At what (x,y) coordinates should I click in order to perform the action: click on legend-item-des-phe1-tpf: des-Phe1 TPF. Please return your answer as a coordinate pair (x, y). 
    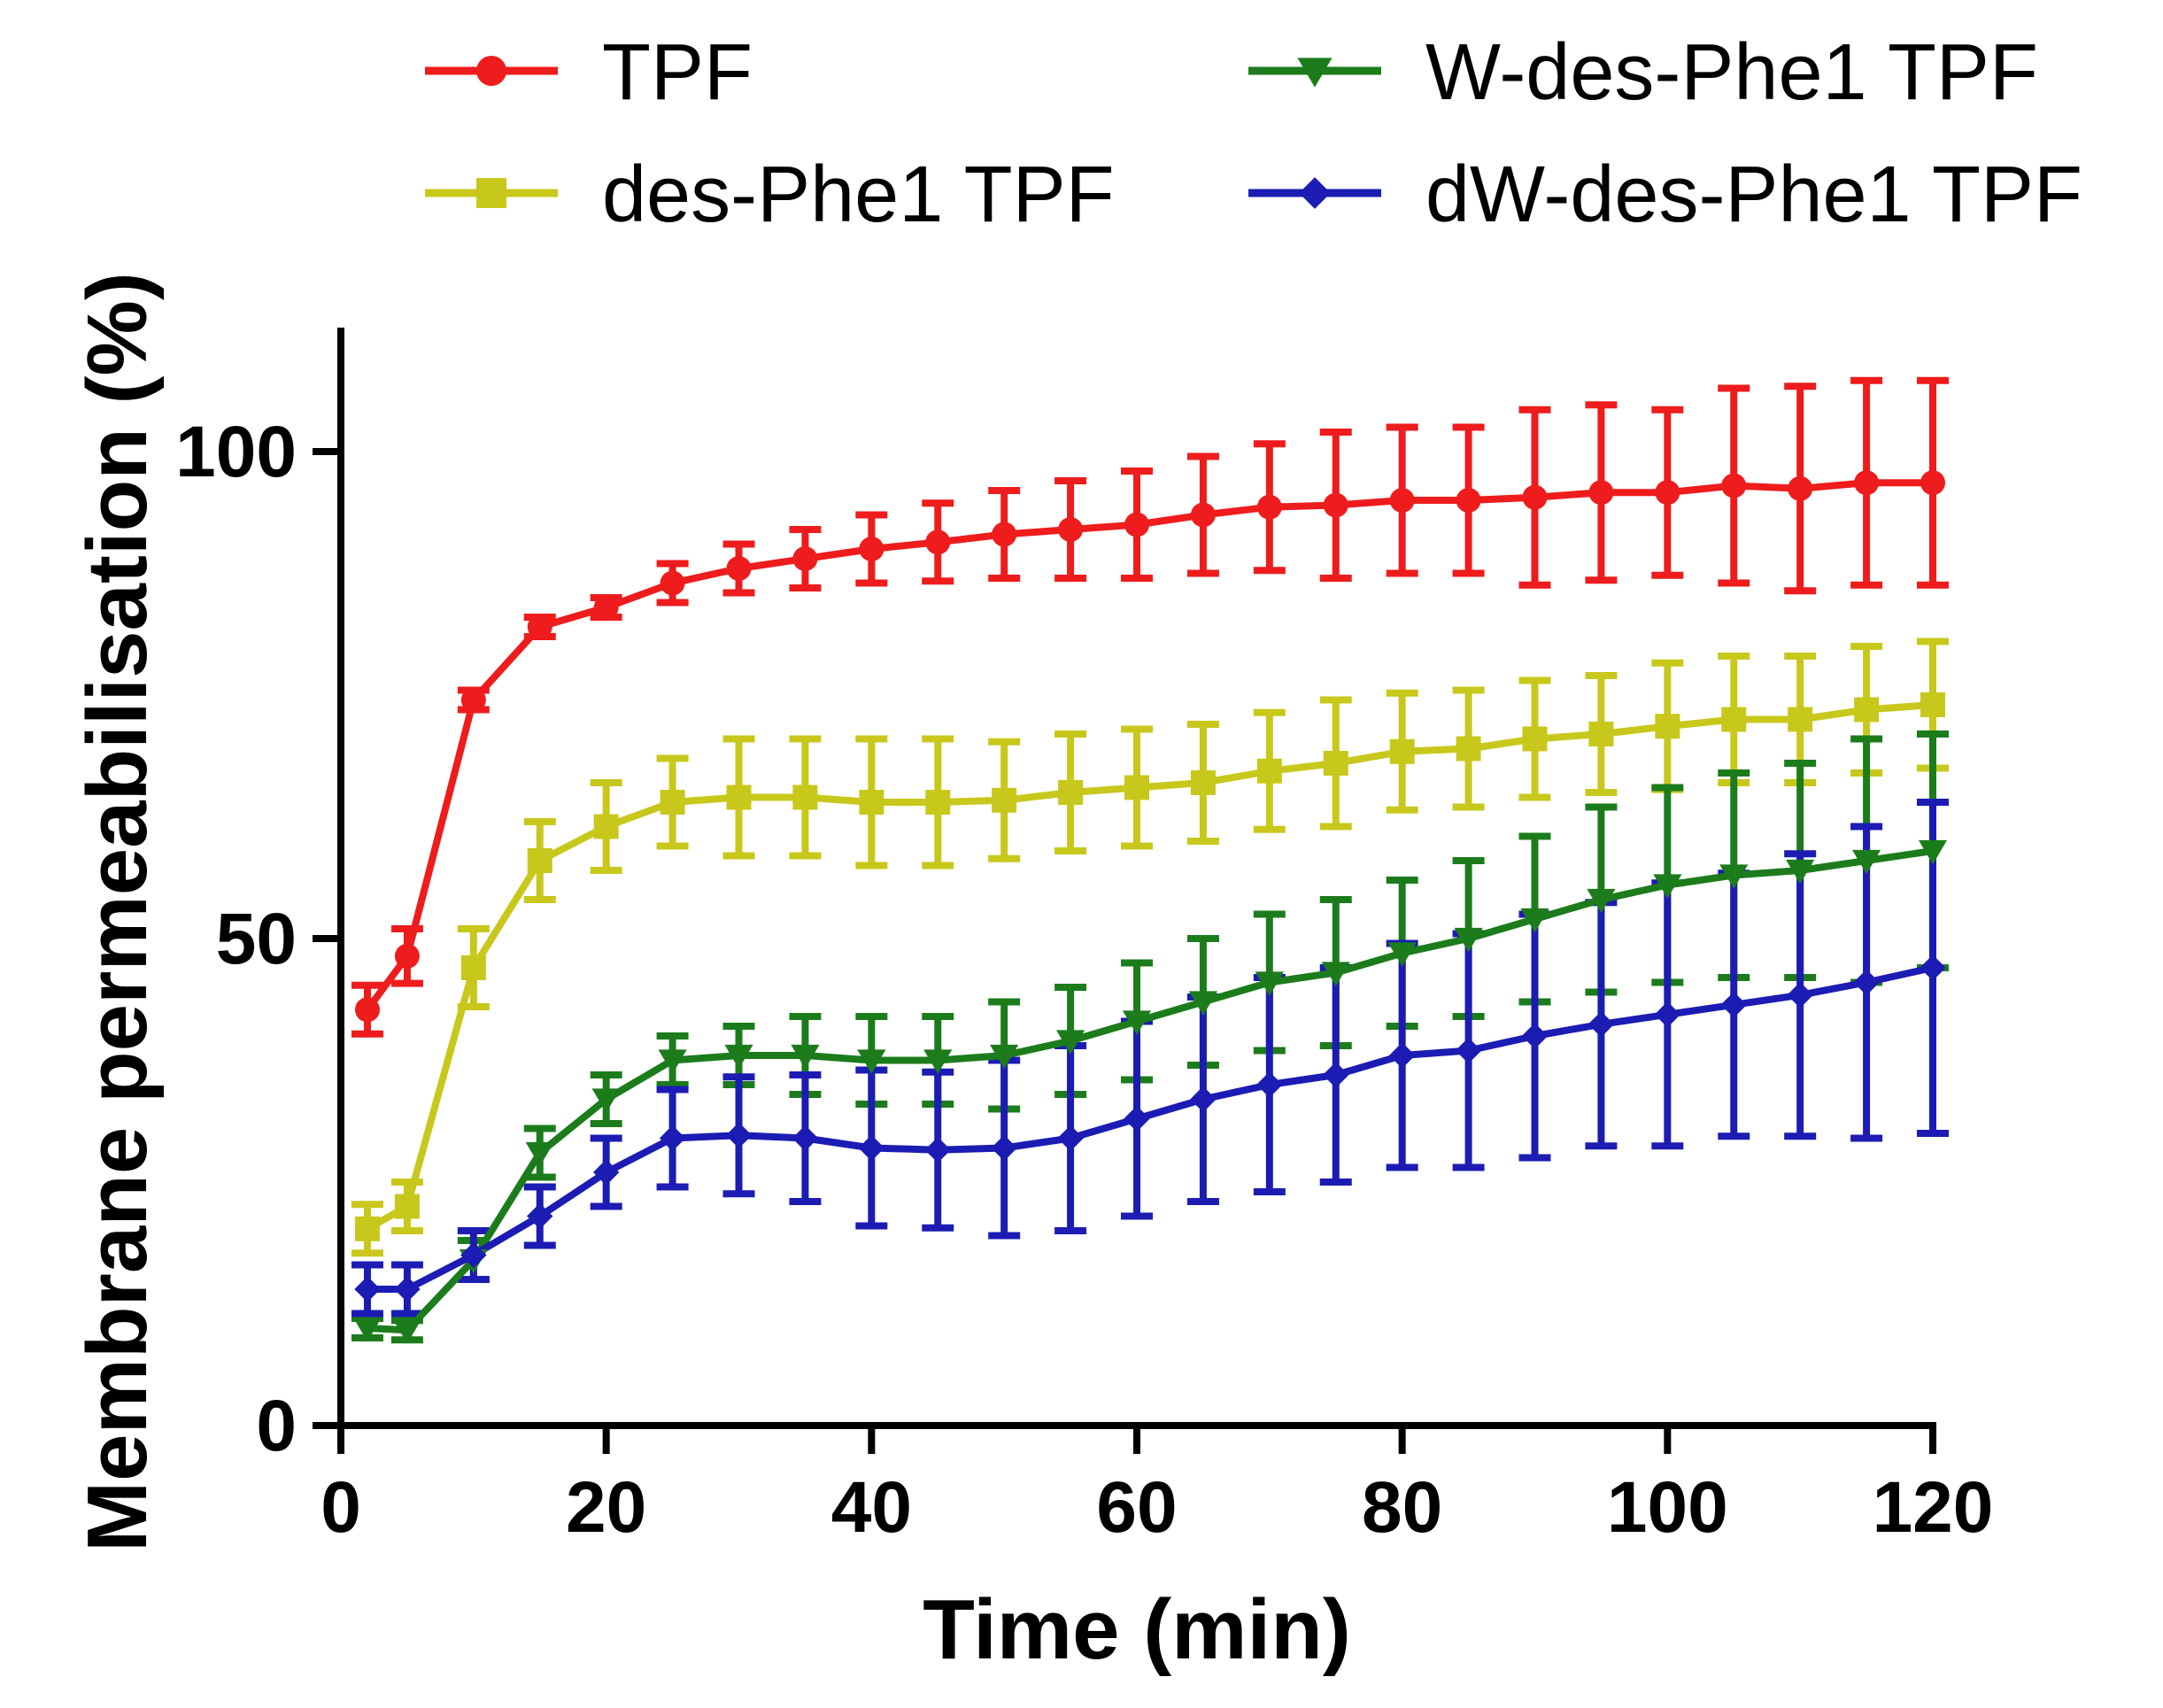
    Looking at the image, I should click on (770, 195).